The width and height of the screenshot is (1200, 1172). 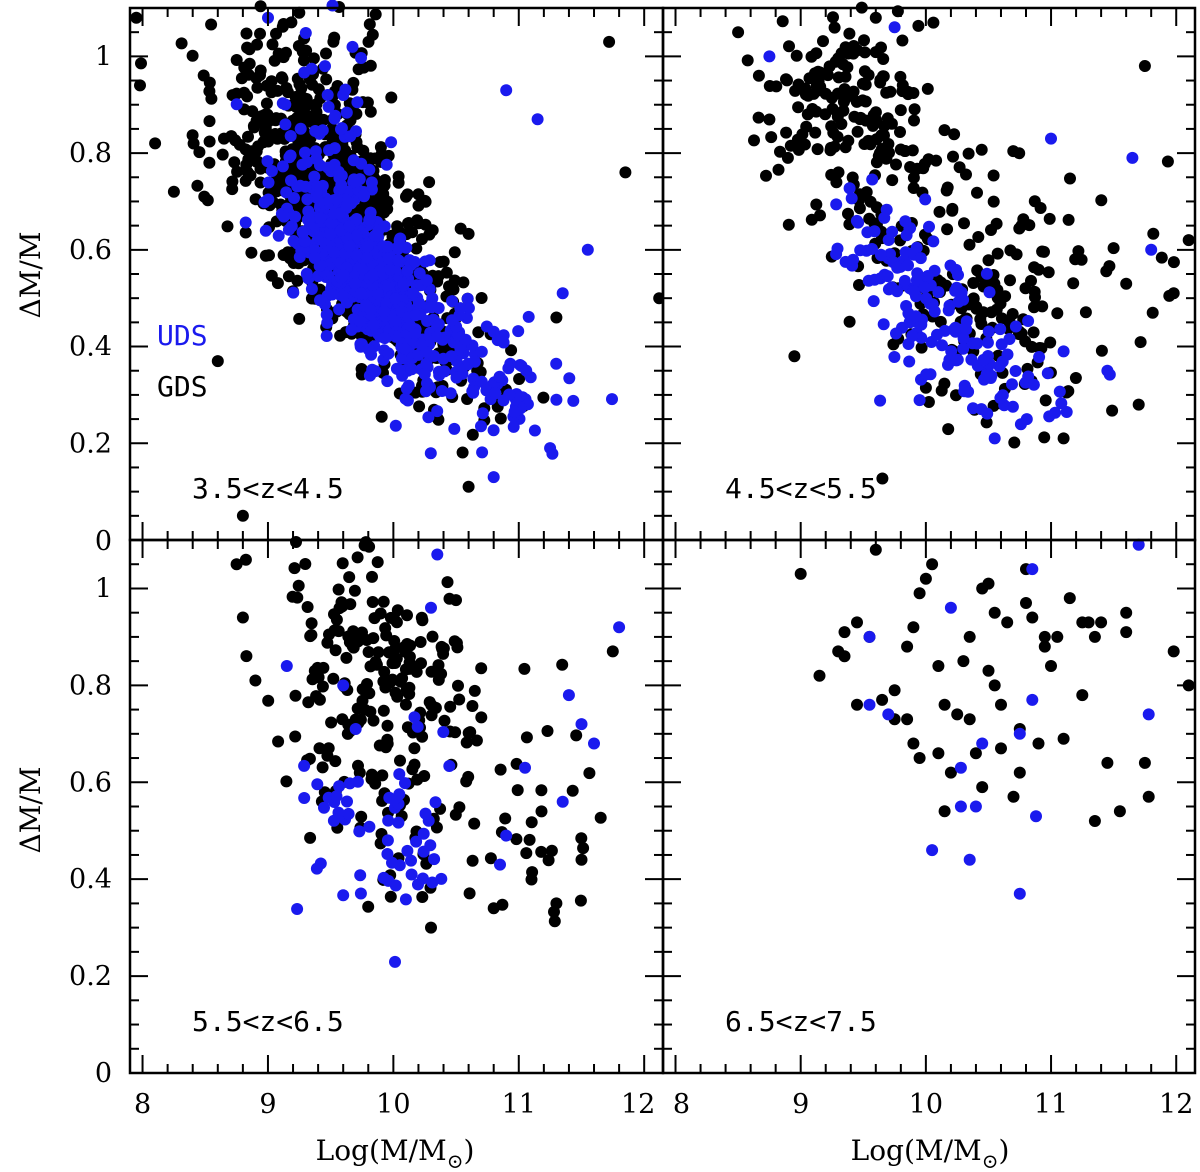 I want to click on x-tick-label: 8, so click(x=142, y=1104).